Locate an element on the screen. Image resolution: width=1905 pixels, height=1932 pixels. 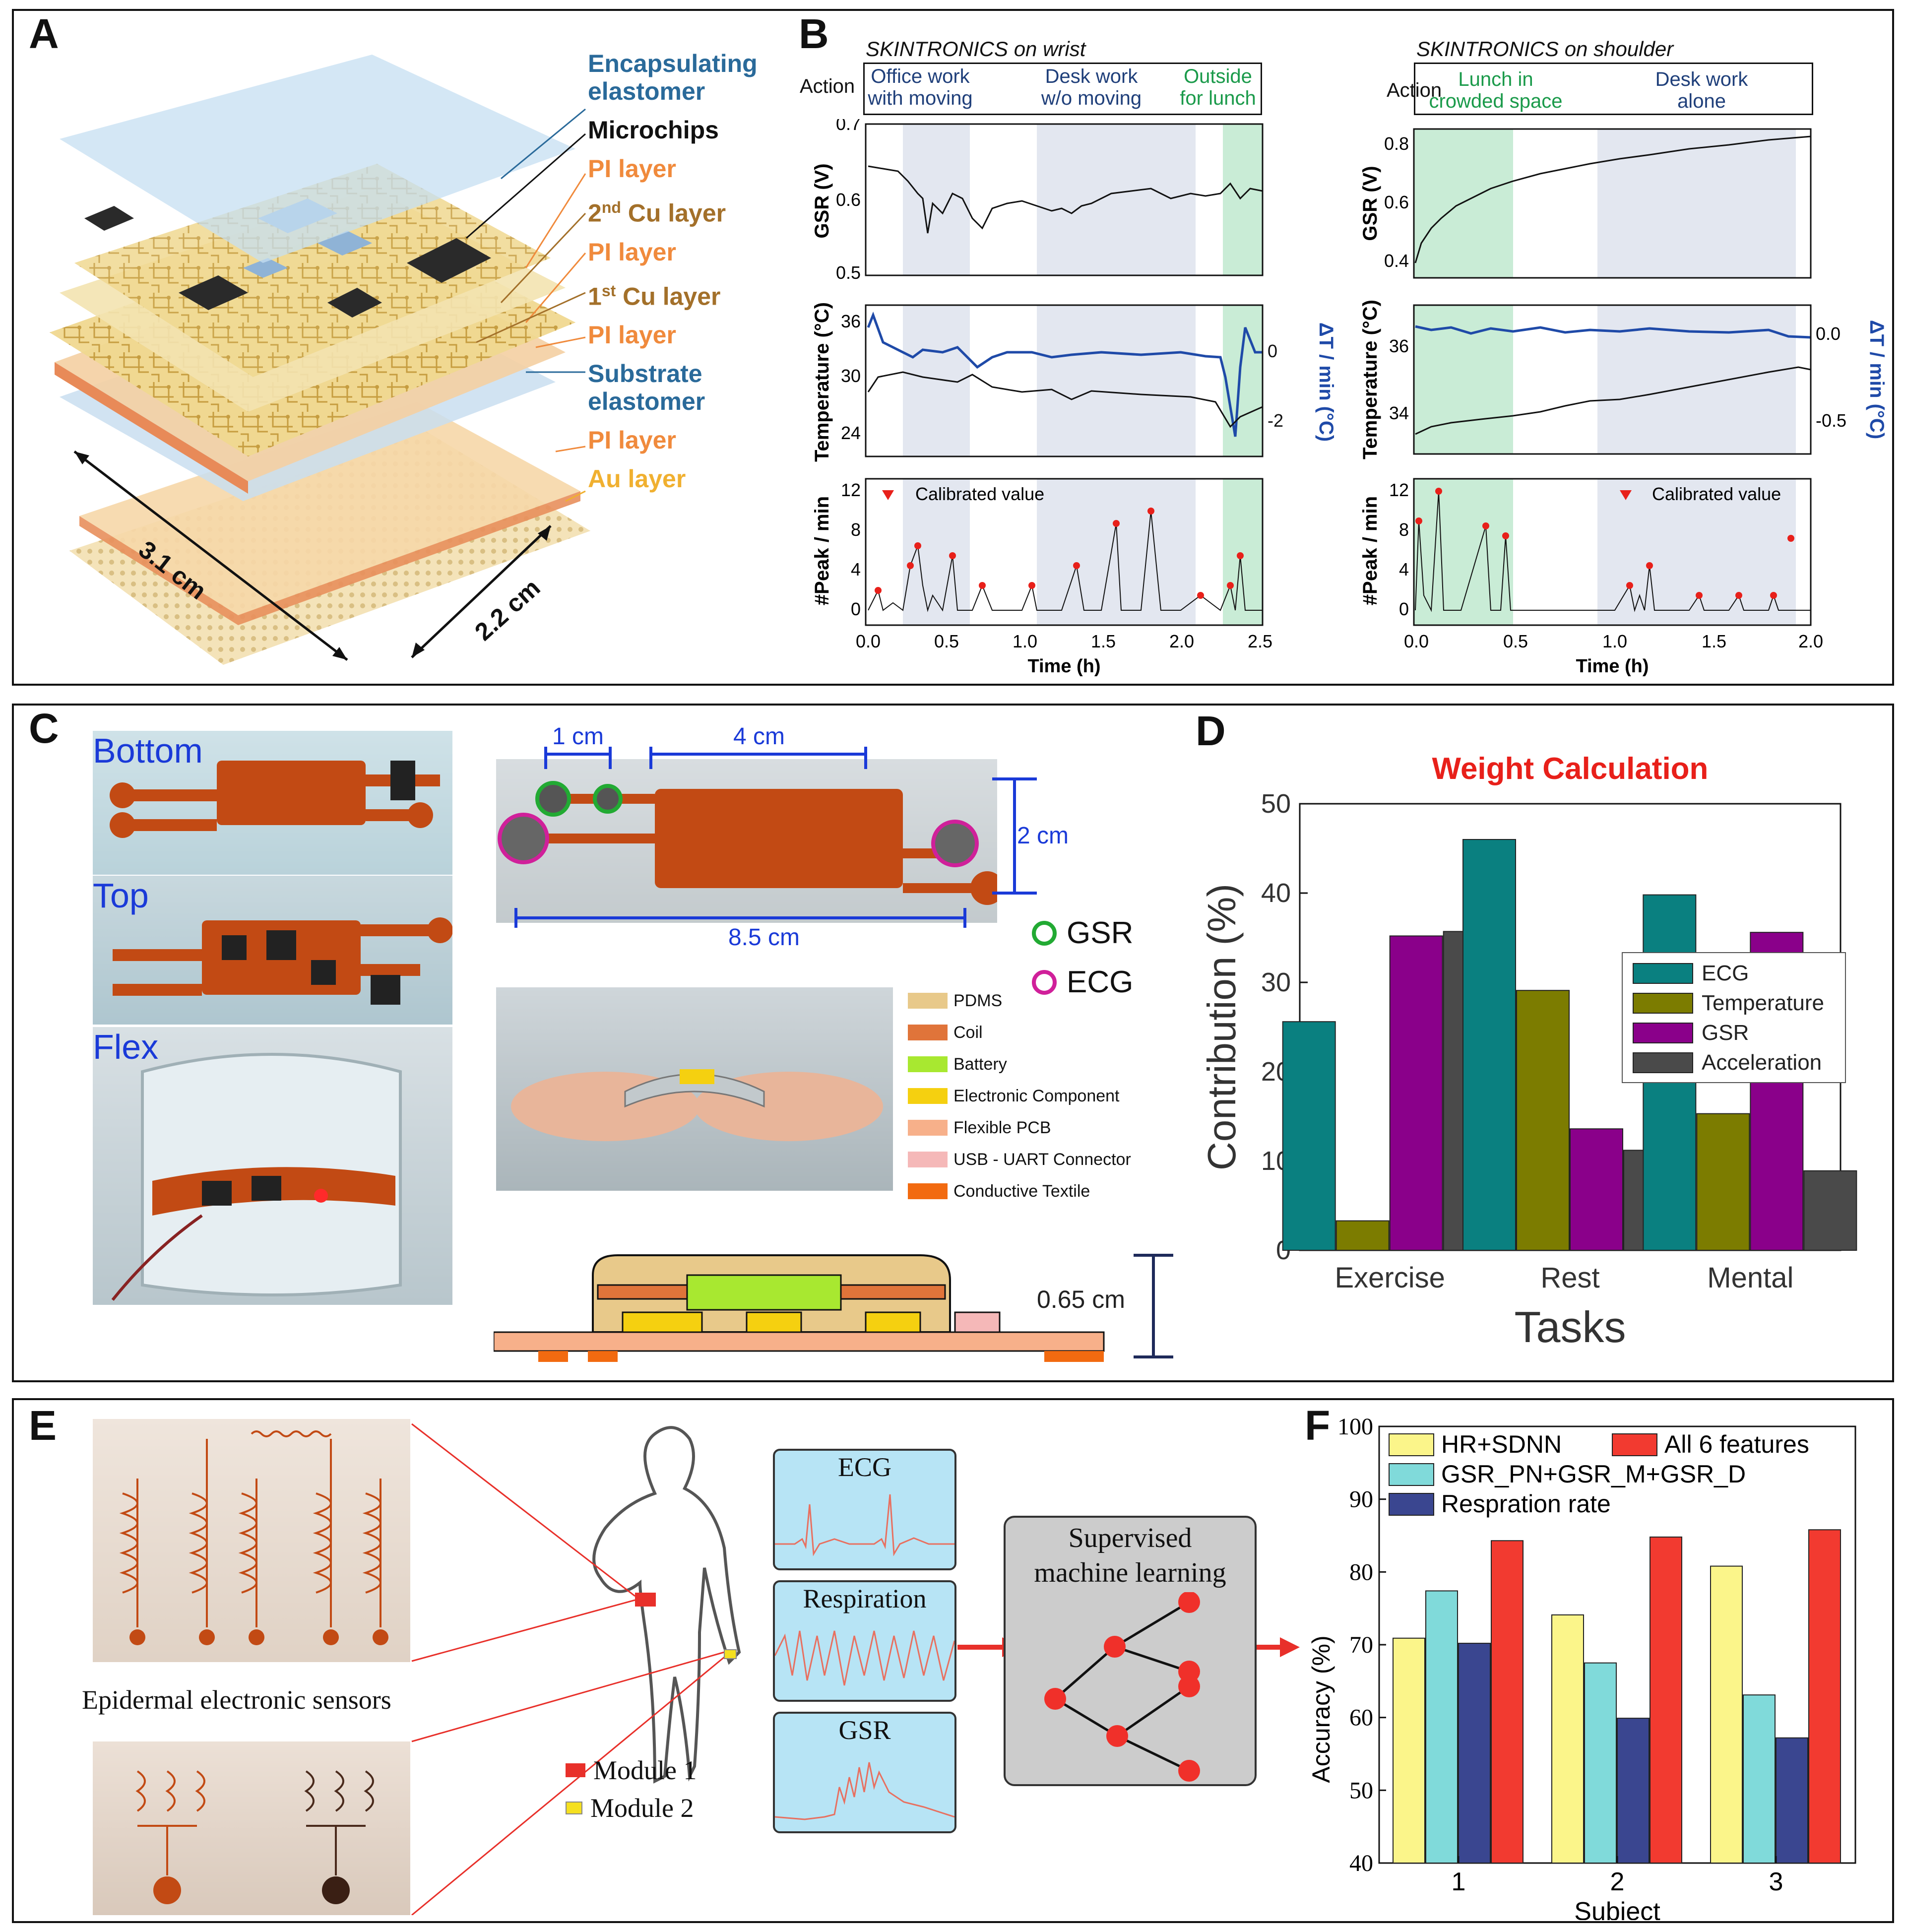
layer-label-cu1: 1st Cu layer is located at coordinates (654, 296).